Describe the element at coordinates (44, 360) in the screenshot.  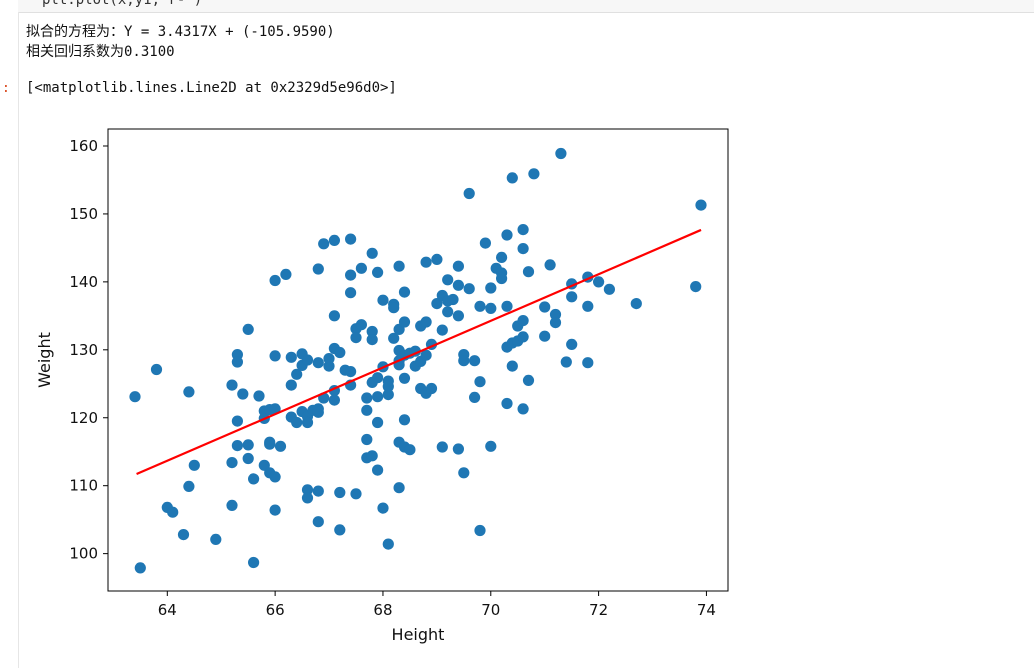
I see `y-axis-label: Weight` at that location.